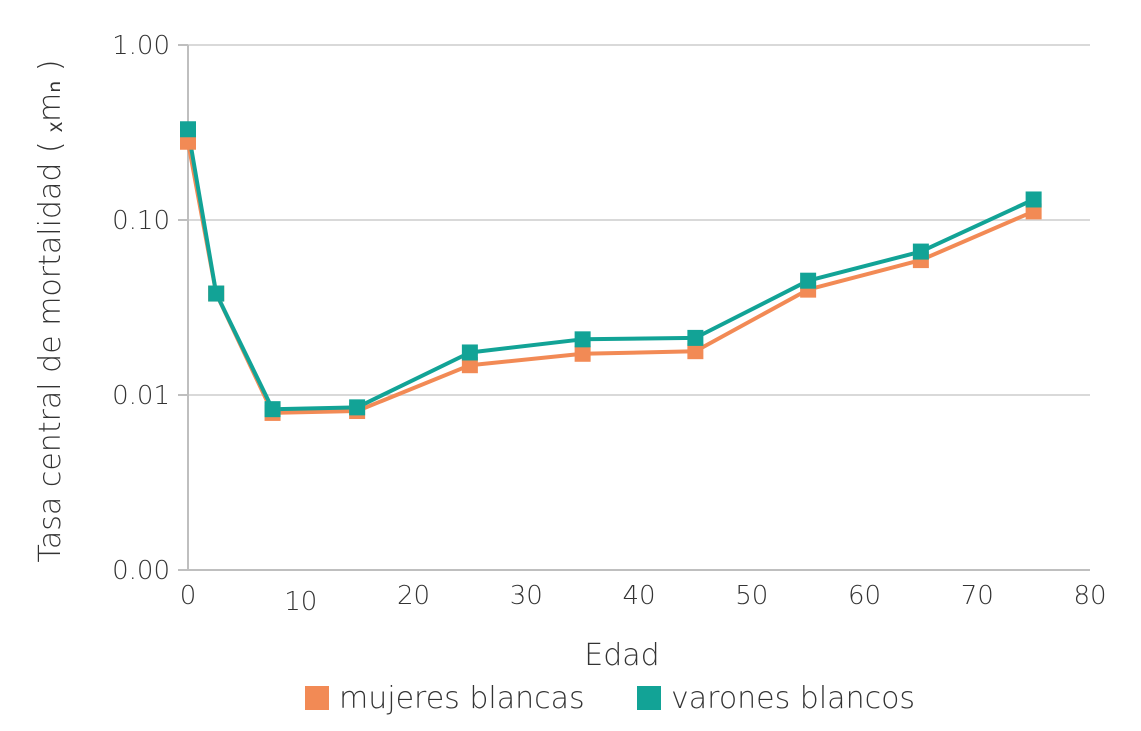 This screenshot has width=1141, height=731. Describe the element at coordinates (141, 396) in the screenshot. I see `y-tick-label: 0.01` at that location.